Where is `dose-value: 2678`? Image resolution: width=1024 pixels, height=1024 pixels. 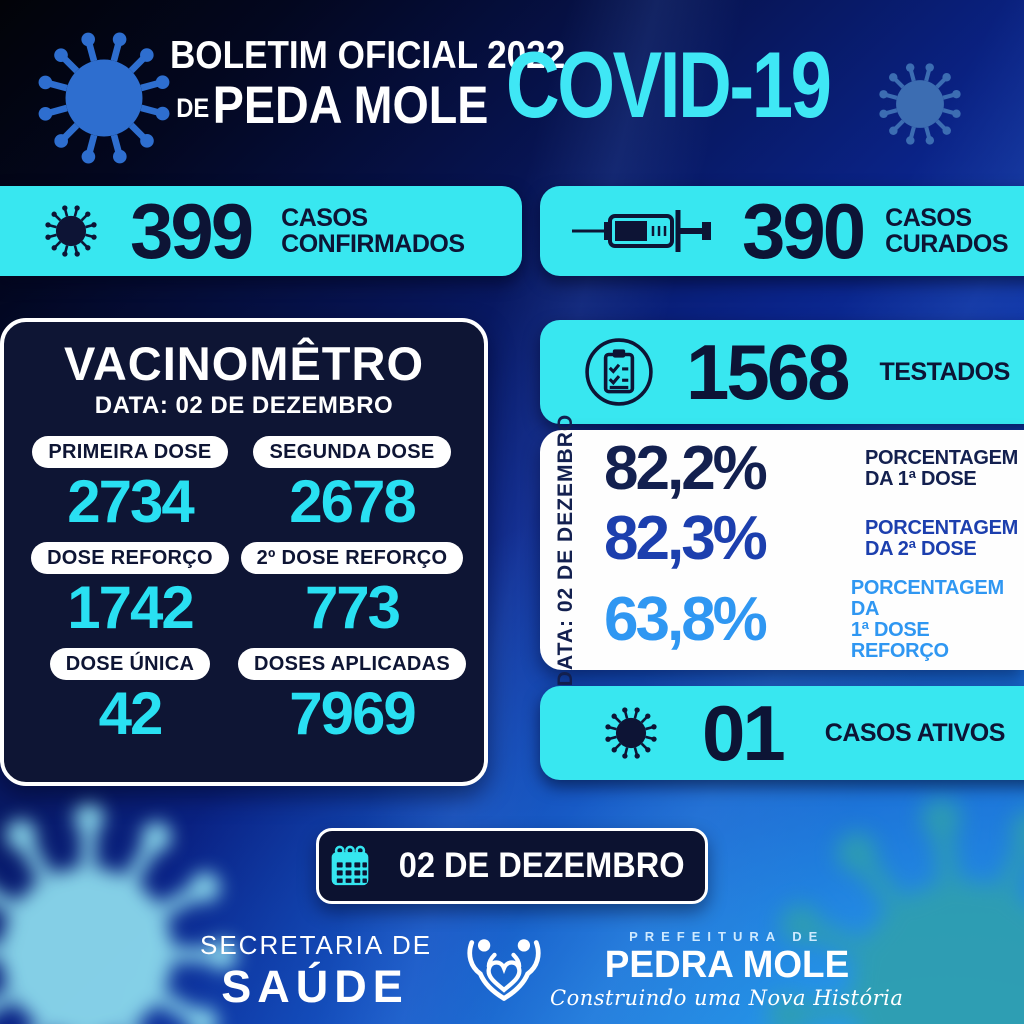
dose-value: 2678 is located at coordinates (352, 501).